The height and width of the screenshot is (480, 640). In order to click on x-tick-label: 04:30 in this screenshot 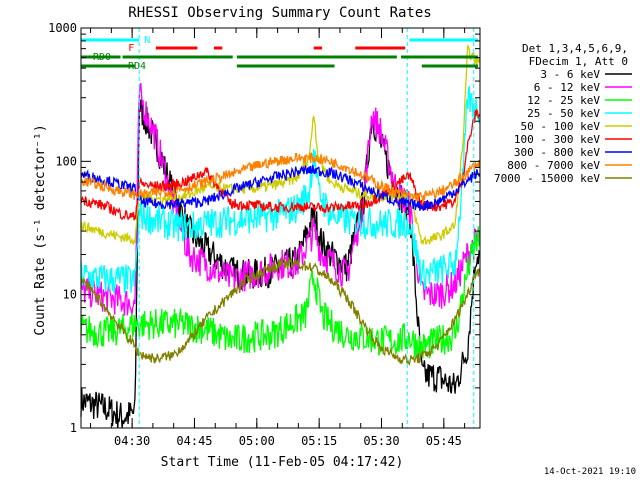, I will do `click(132, 441)`.